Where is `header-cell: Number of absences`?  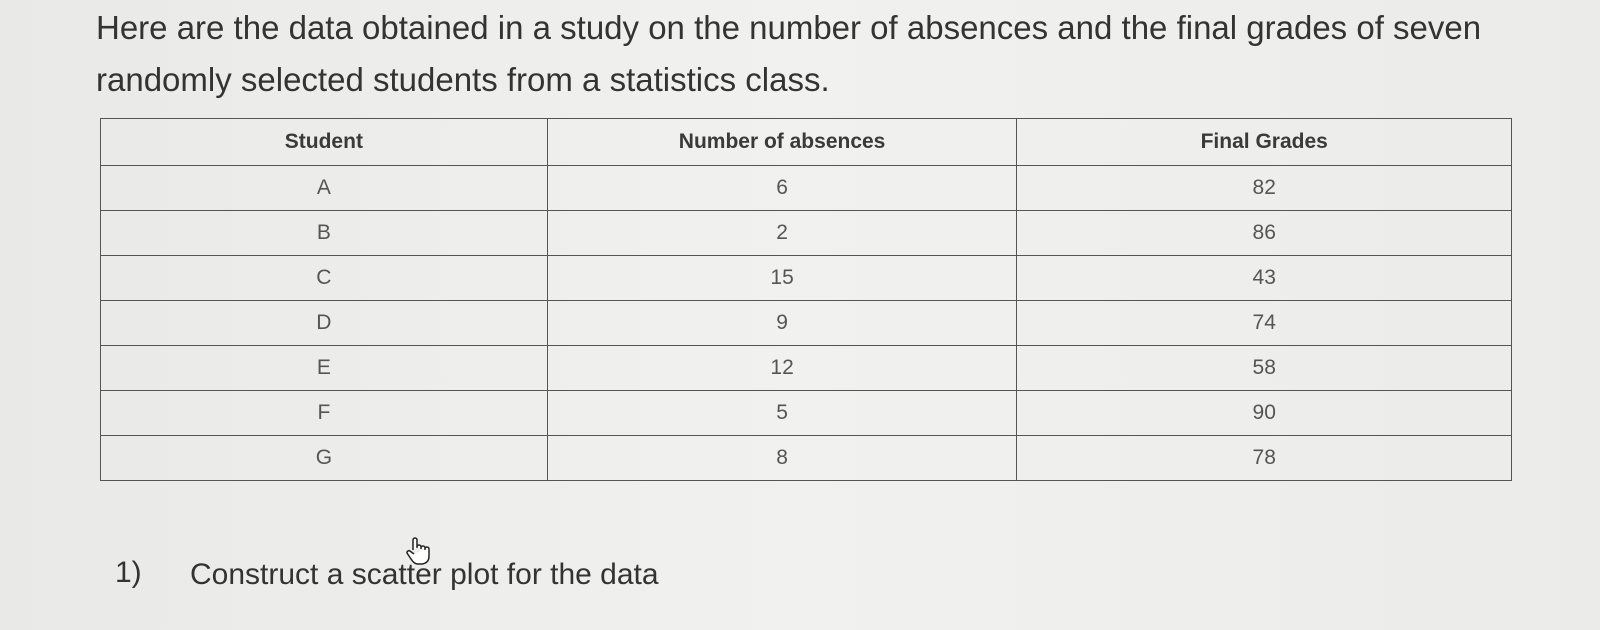
header-cell: Number of absences is located at coordinates (782, 142).